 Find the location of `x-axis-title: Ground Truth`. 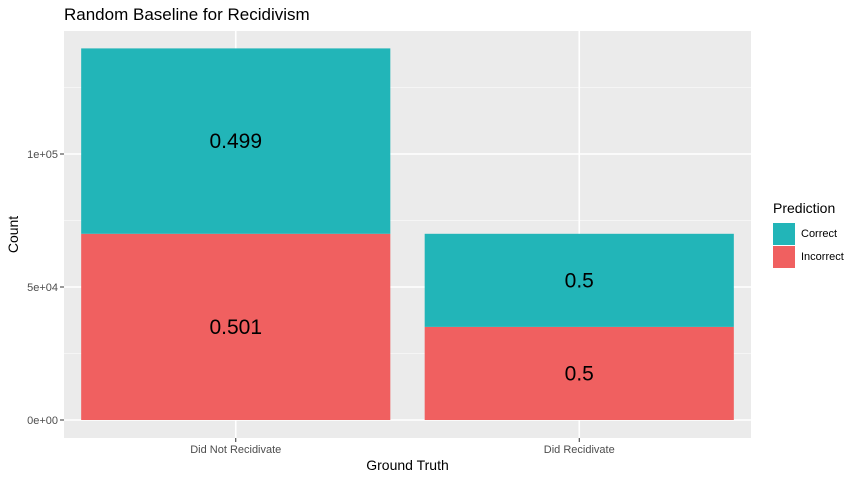

x-axis-title: Ground Truth is located at coordinates (407, 465).